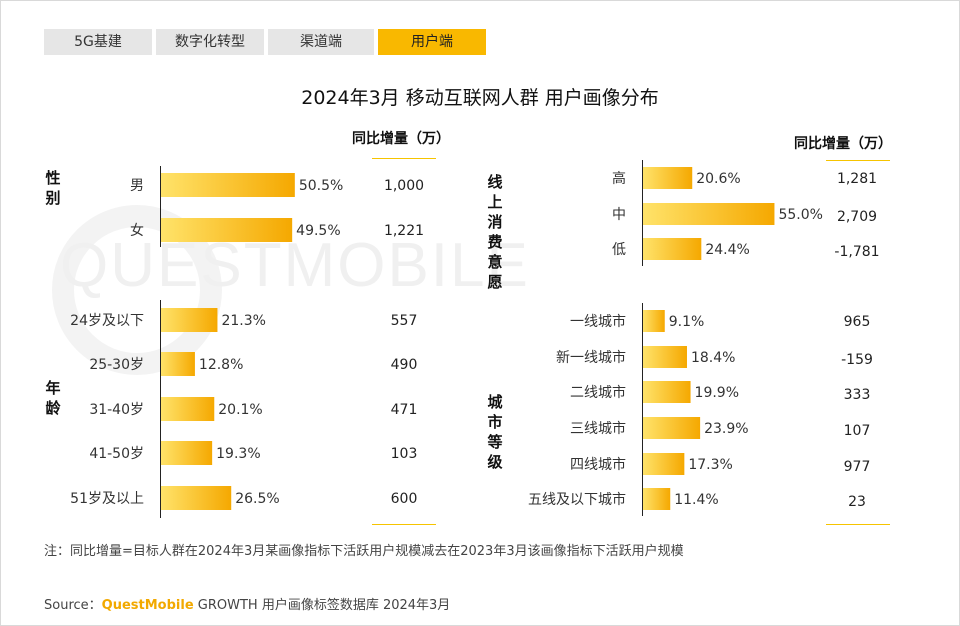 The width and height of the screenshot is (960, 626). Describe the element at coordinates (116, 410) in the screenshot. I see `age-category-label: 31-40岁` at that location.